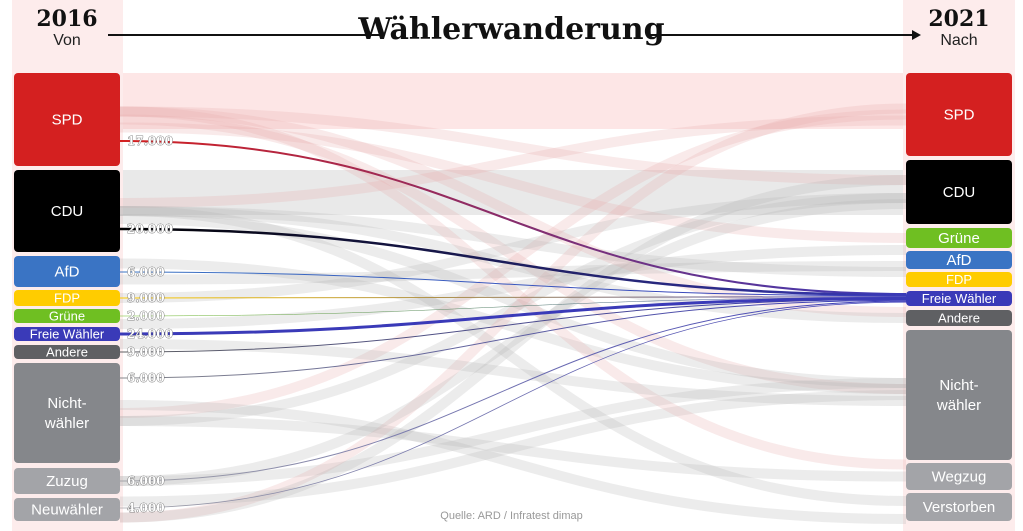  I want to click on flow-andere-to-freie-waehler, so click(513, 325).